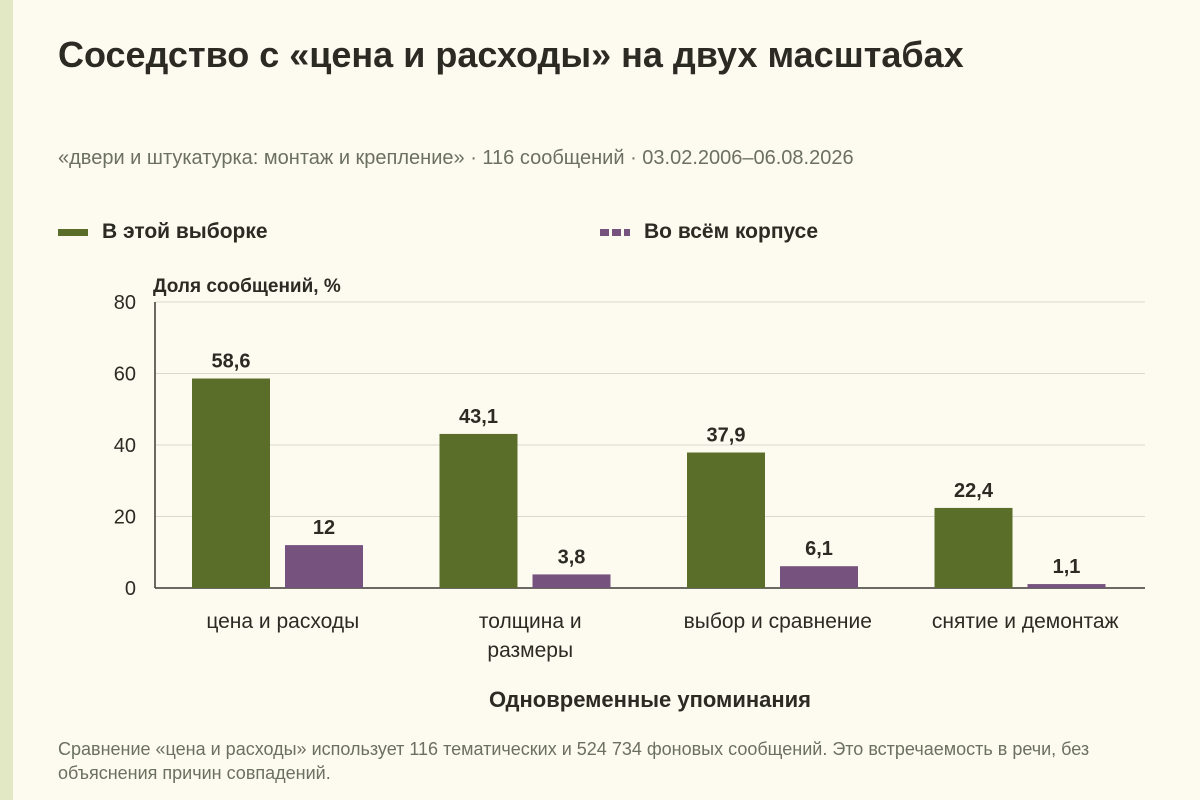 The height and width of the screenshot is (800, 1200). I want to click on data-label: 58,6, so click(231, 362).